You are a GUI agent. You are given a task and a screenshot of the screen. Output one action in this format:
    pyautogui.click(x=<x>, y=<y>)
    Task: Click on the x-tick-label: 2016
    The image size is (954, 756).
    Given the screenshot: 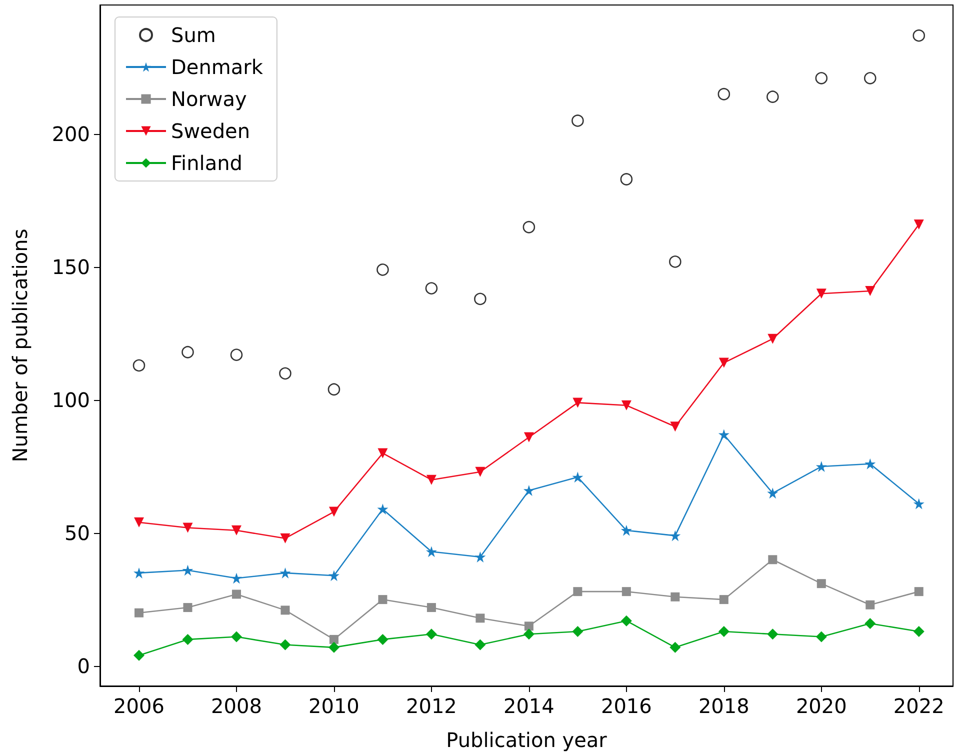 What is the action you would take?
    pyautogui.click(x=626, y=706)
    